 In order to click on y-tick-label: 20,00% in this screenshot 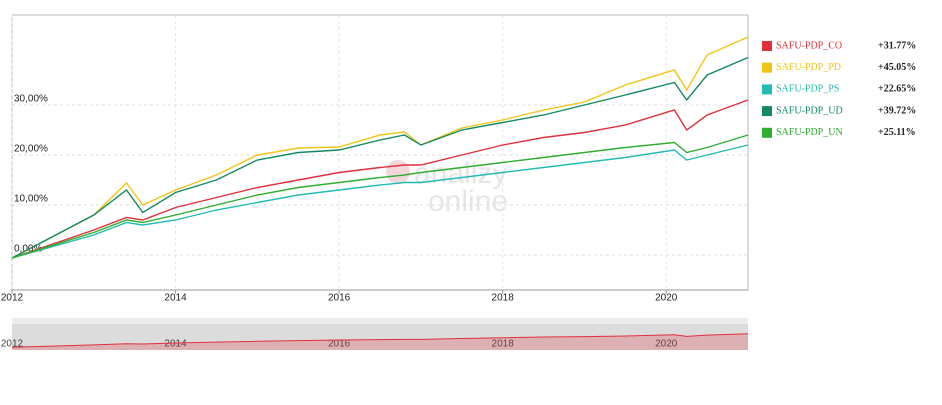, I will do `click(31, 149)`.